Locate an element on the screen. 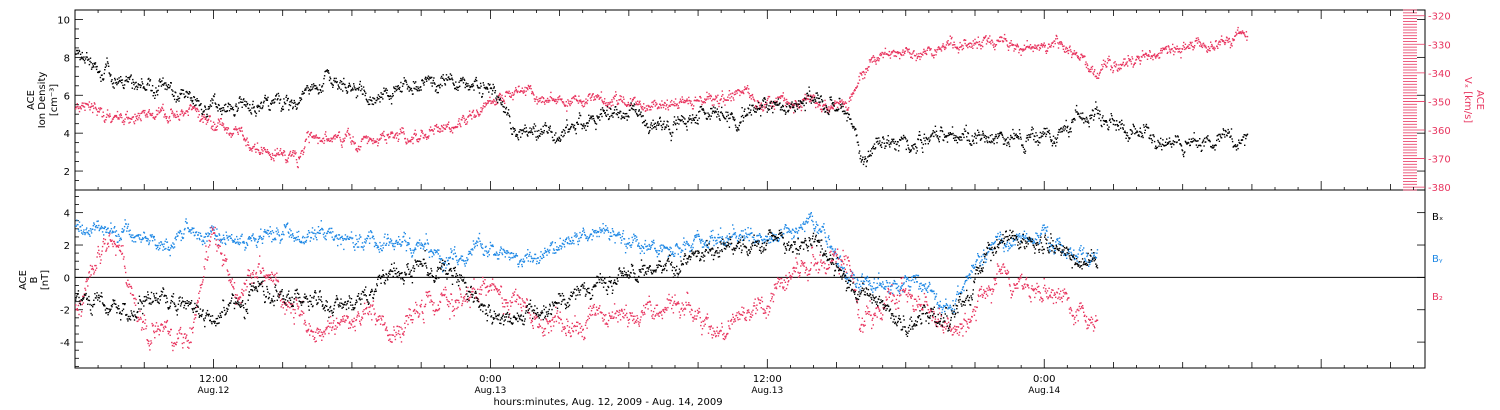  top-y-tick-label: 6 is located at coordinates (67, 96).